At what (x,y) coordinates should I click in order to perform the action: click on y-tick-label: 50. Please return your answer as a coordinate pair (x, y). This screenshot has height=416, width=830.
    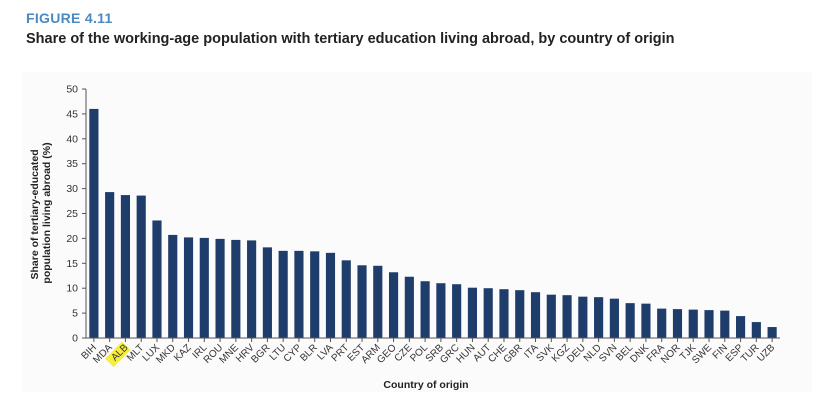
    Looking at the image, I should click on (72, 90).